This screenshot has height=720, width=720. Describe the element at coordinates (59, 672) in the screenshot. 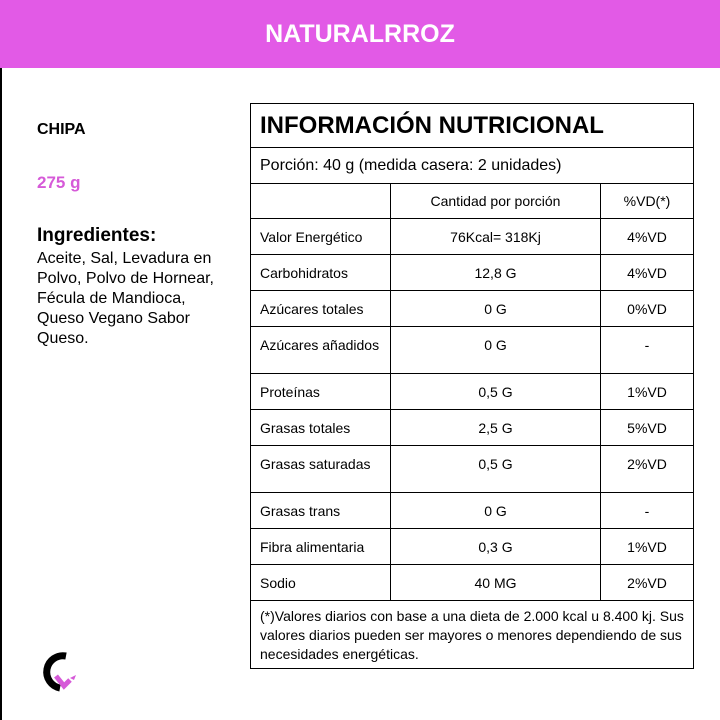

I see `logo-icon` at that location.